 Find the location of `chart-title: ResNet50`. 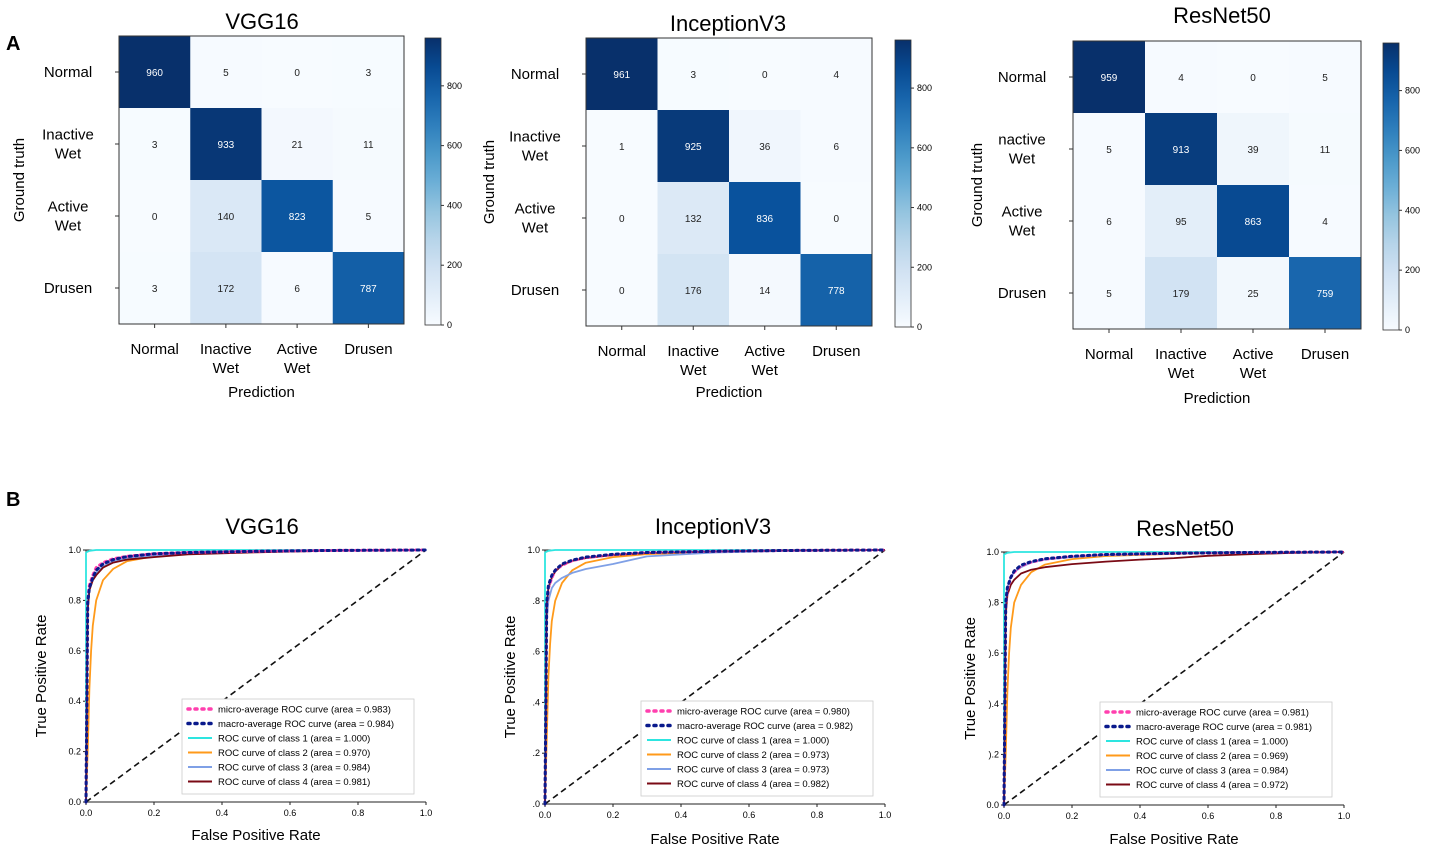

chart-title: ResNet50 is located at coordinates (1222, 15).